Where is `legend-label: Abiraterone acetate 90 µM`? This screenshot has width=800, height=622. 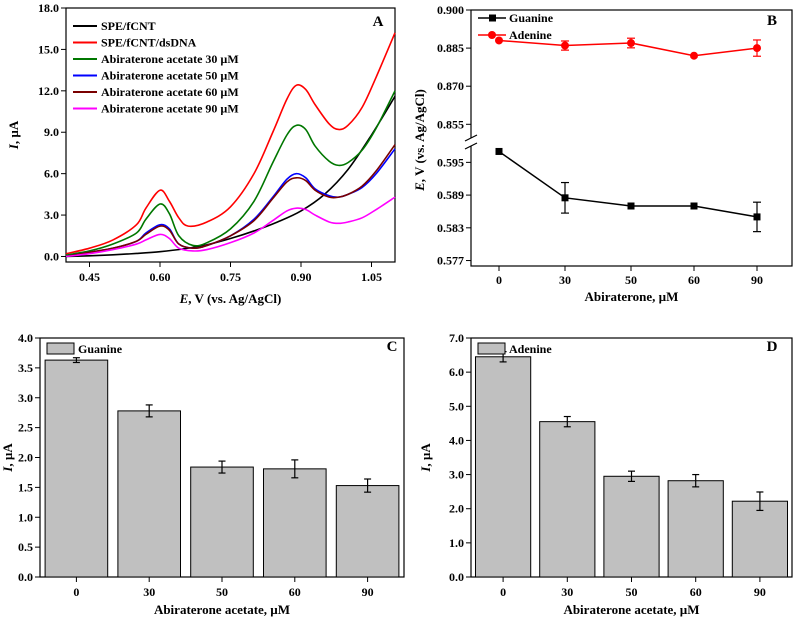
legend-label: Abiraterone acetate 90 µM is located at coordinates (170, 109).